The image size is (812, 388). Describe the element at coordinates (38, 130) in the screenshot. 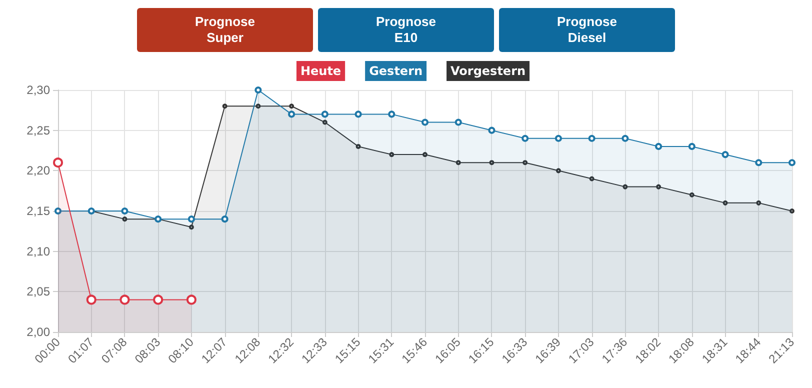

I see `y-tick-label: 2,25` at that location.